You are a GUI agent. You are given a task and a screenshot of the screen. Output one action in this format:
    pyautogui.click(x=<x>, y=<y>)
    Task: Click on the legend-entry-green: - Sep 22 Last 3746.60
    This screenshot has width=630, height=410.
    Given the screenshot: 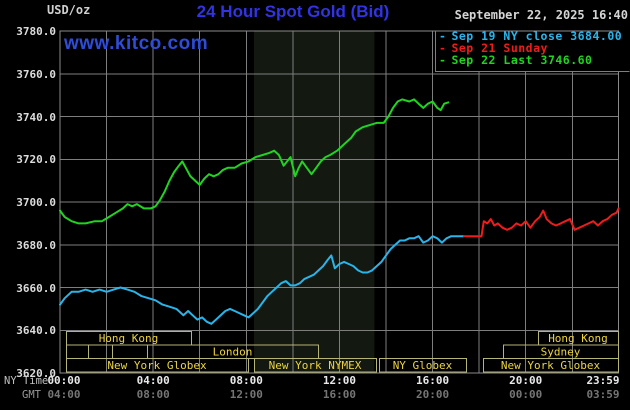 What is the action you would take?
    pyautogui.click(x=516, y=60)
    